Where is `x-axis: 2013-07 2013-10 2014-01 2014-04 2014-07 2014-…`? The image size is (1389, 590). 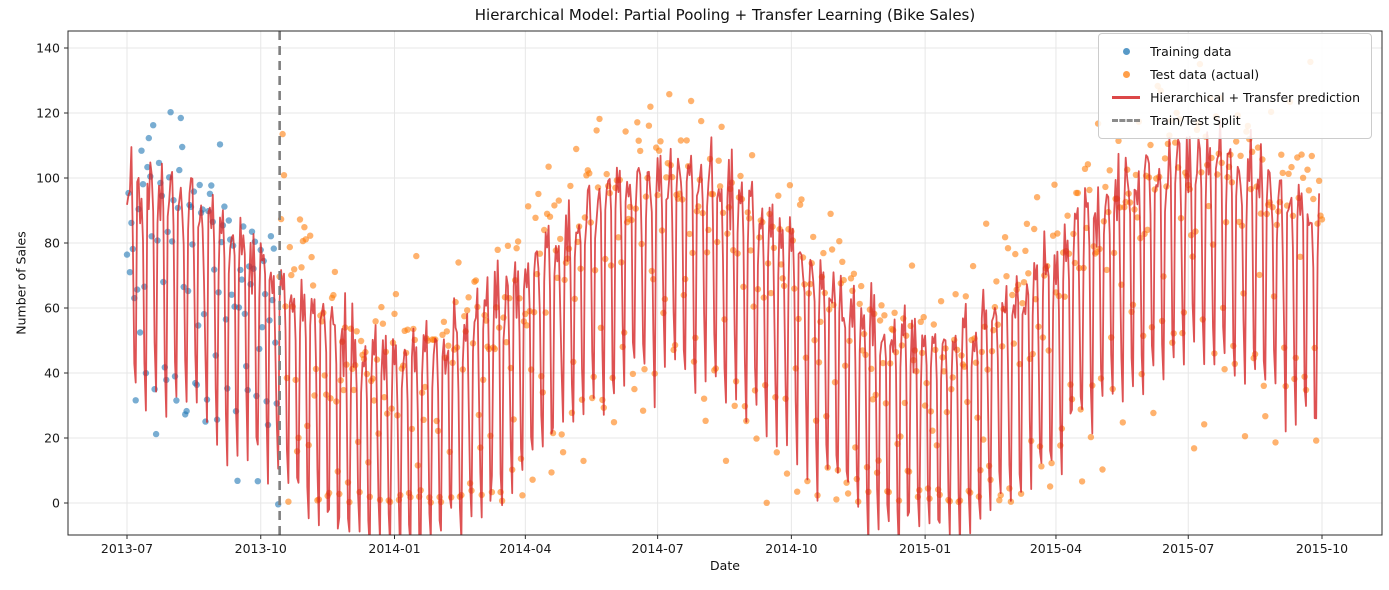
x-axis: 2013-07 2013-10 2014-01 2014-04 2014-07 2014-… is located at coordinates (724, 545).